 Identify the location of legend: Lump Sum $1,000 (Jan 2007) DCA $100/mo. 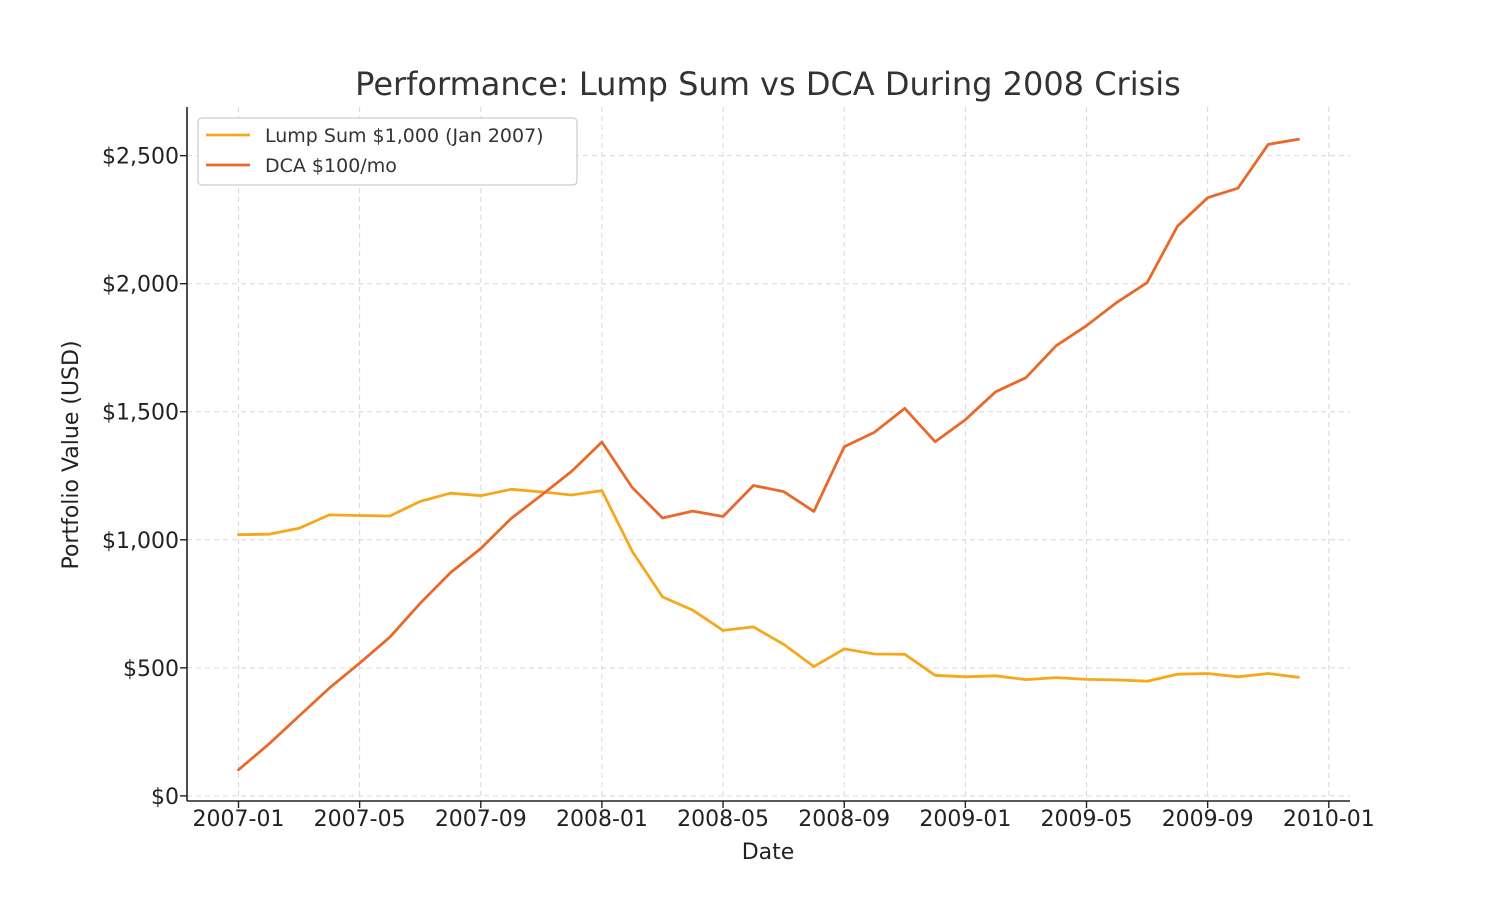
(387, 151).